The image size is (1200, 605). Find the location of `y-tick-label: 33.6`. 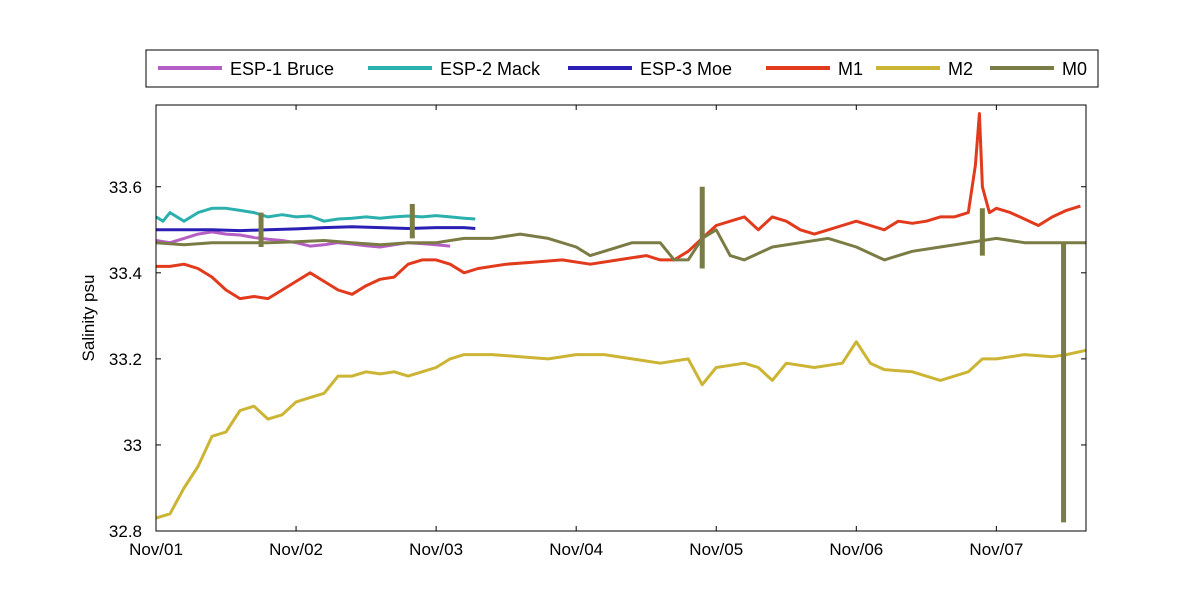

y-tick-label: 33.6 is located at coordinates (125, 187).